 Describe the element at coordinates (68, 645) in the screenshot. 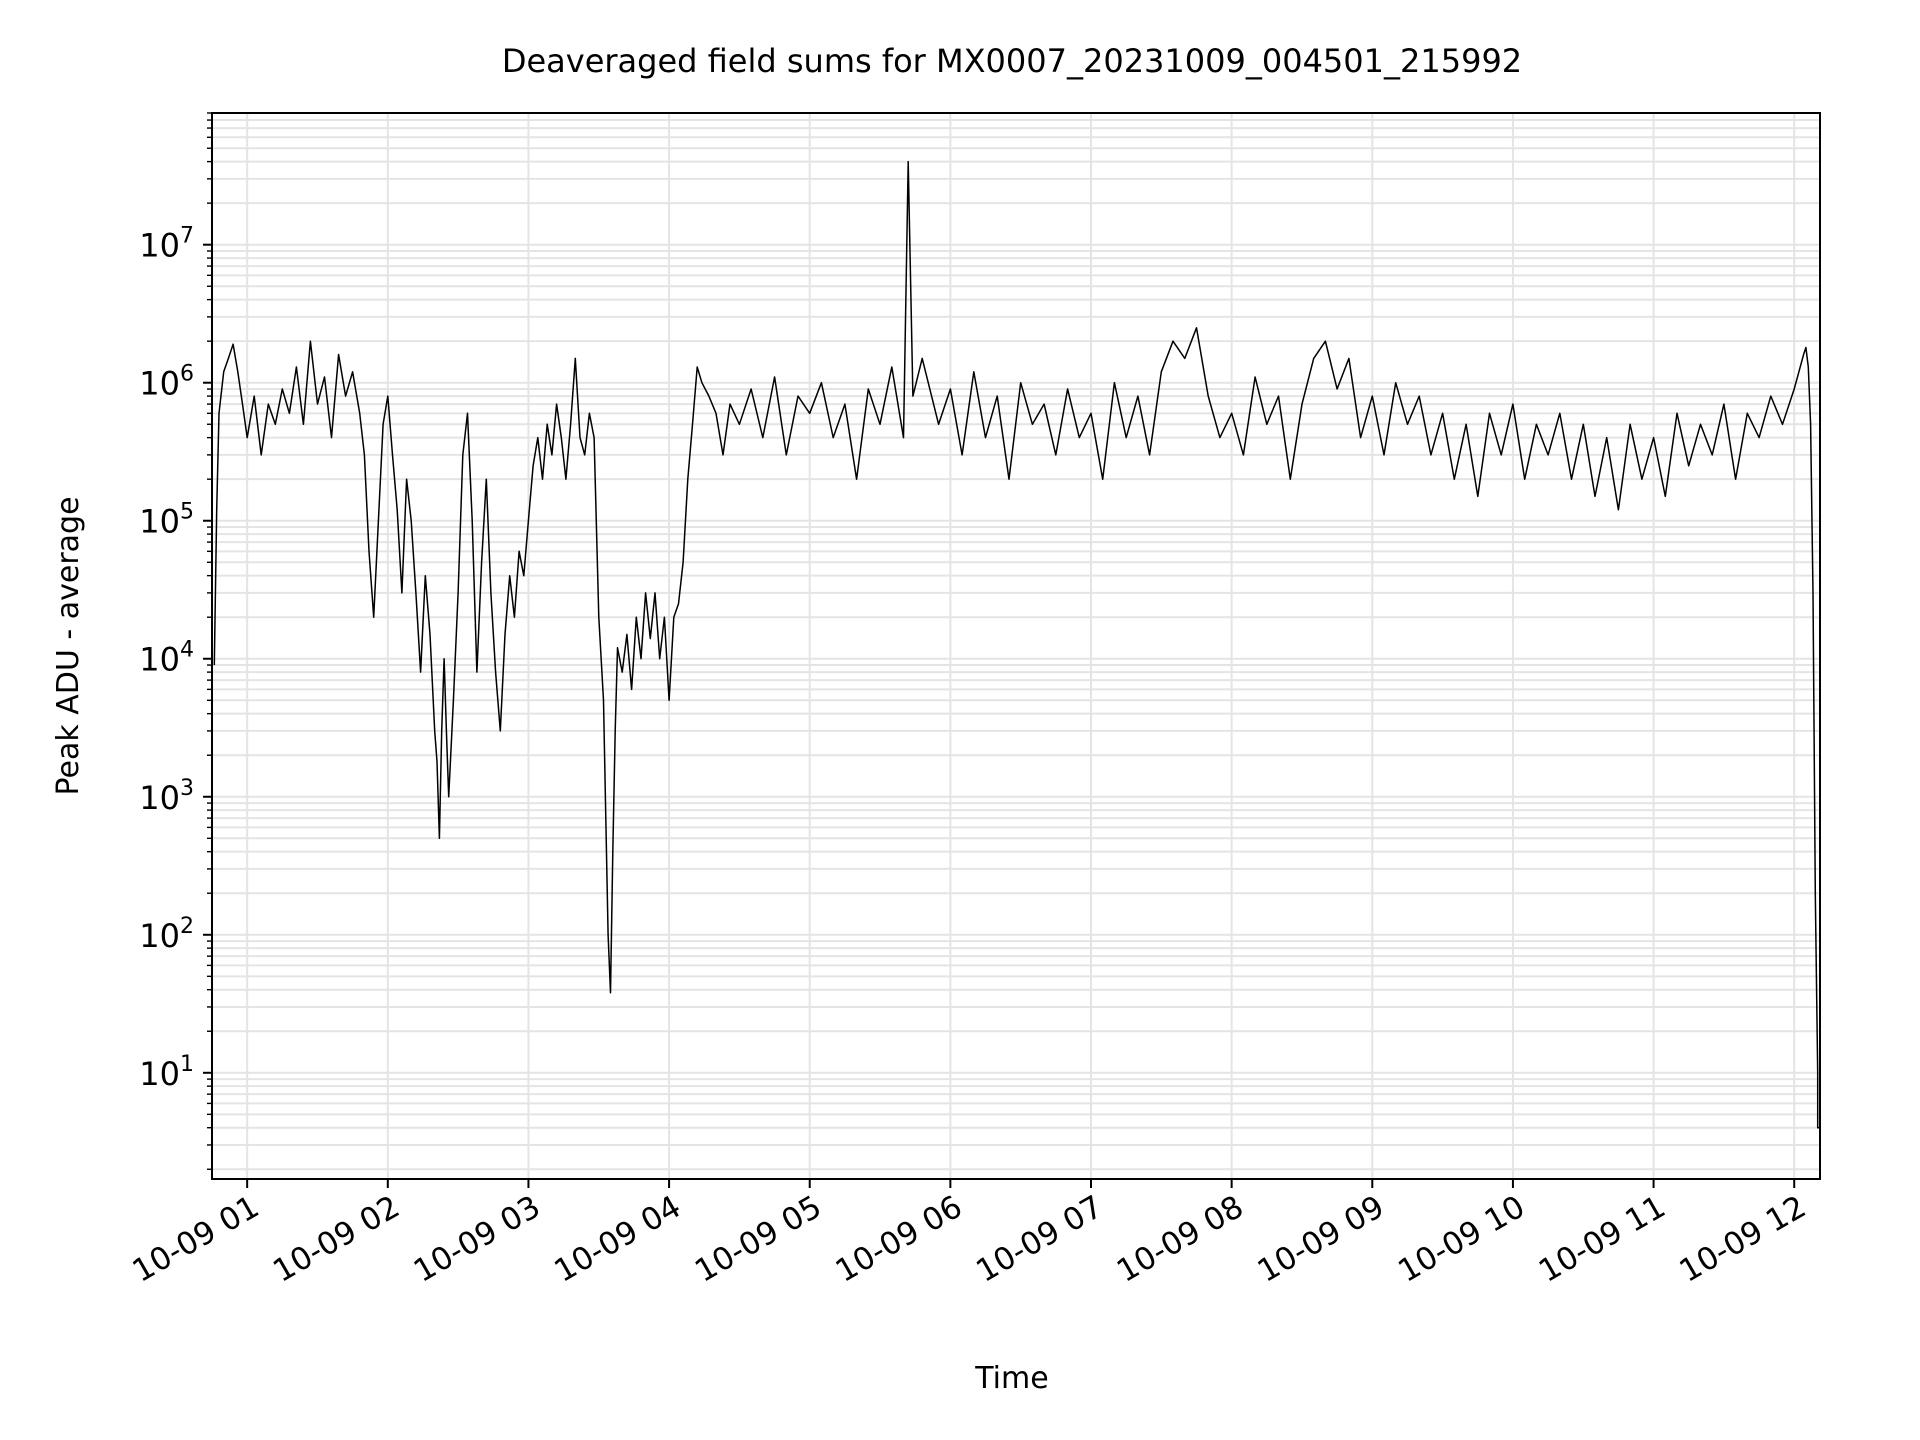

I see `y-axis-label: Peak ADU - average` at that location.